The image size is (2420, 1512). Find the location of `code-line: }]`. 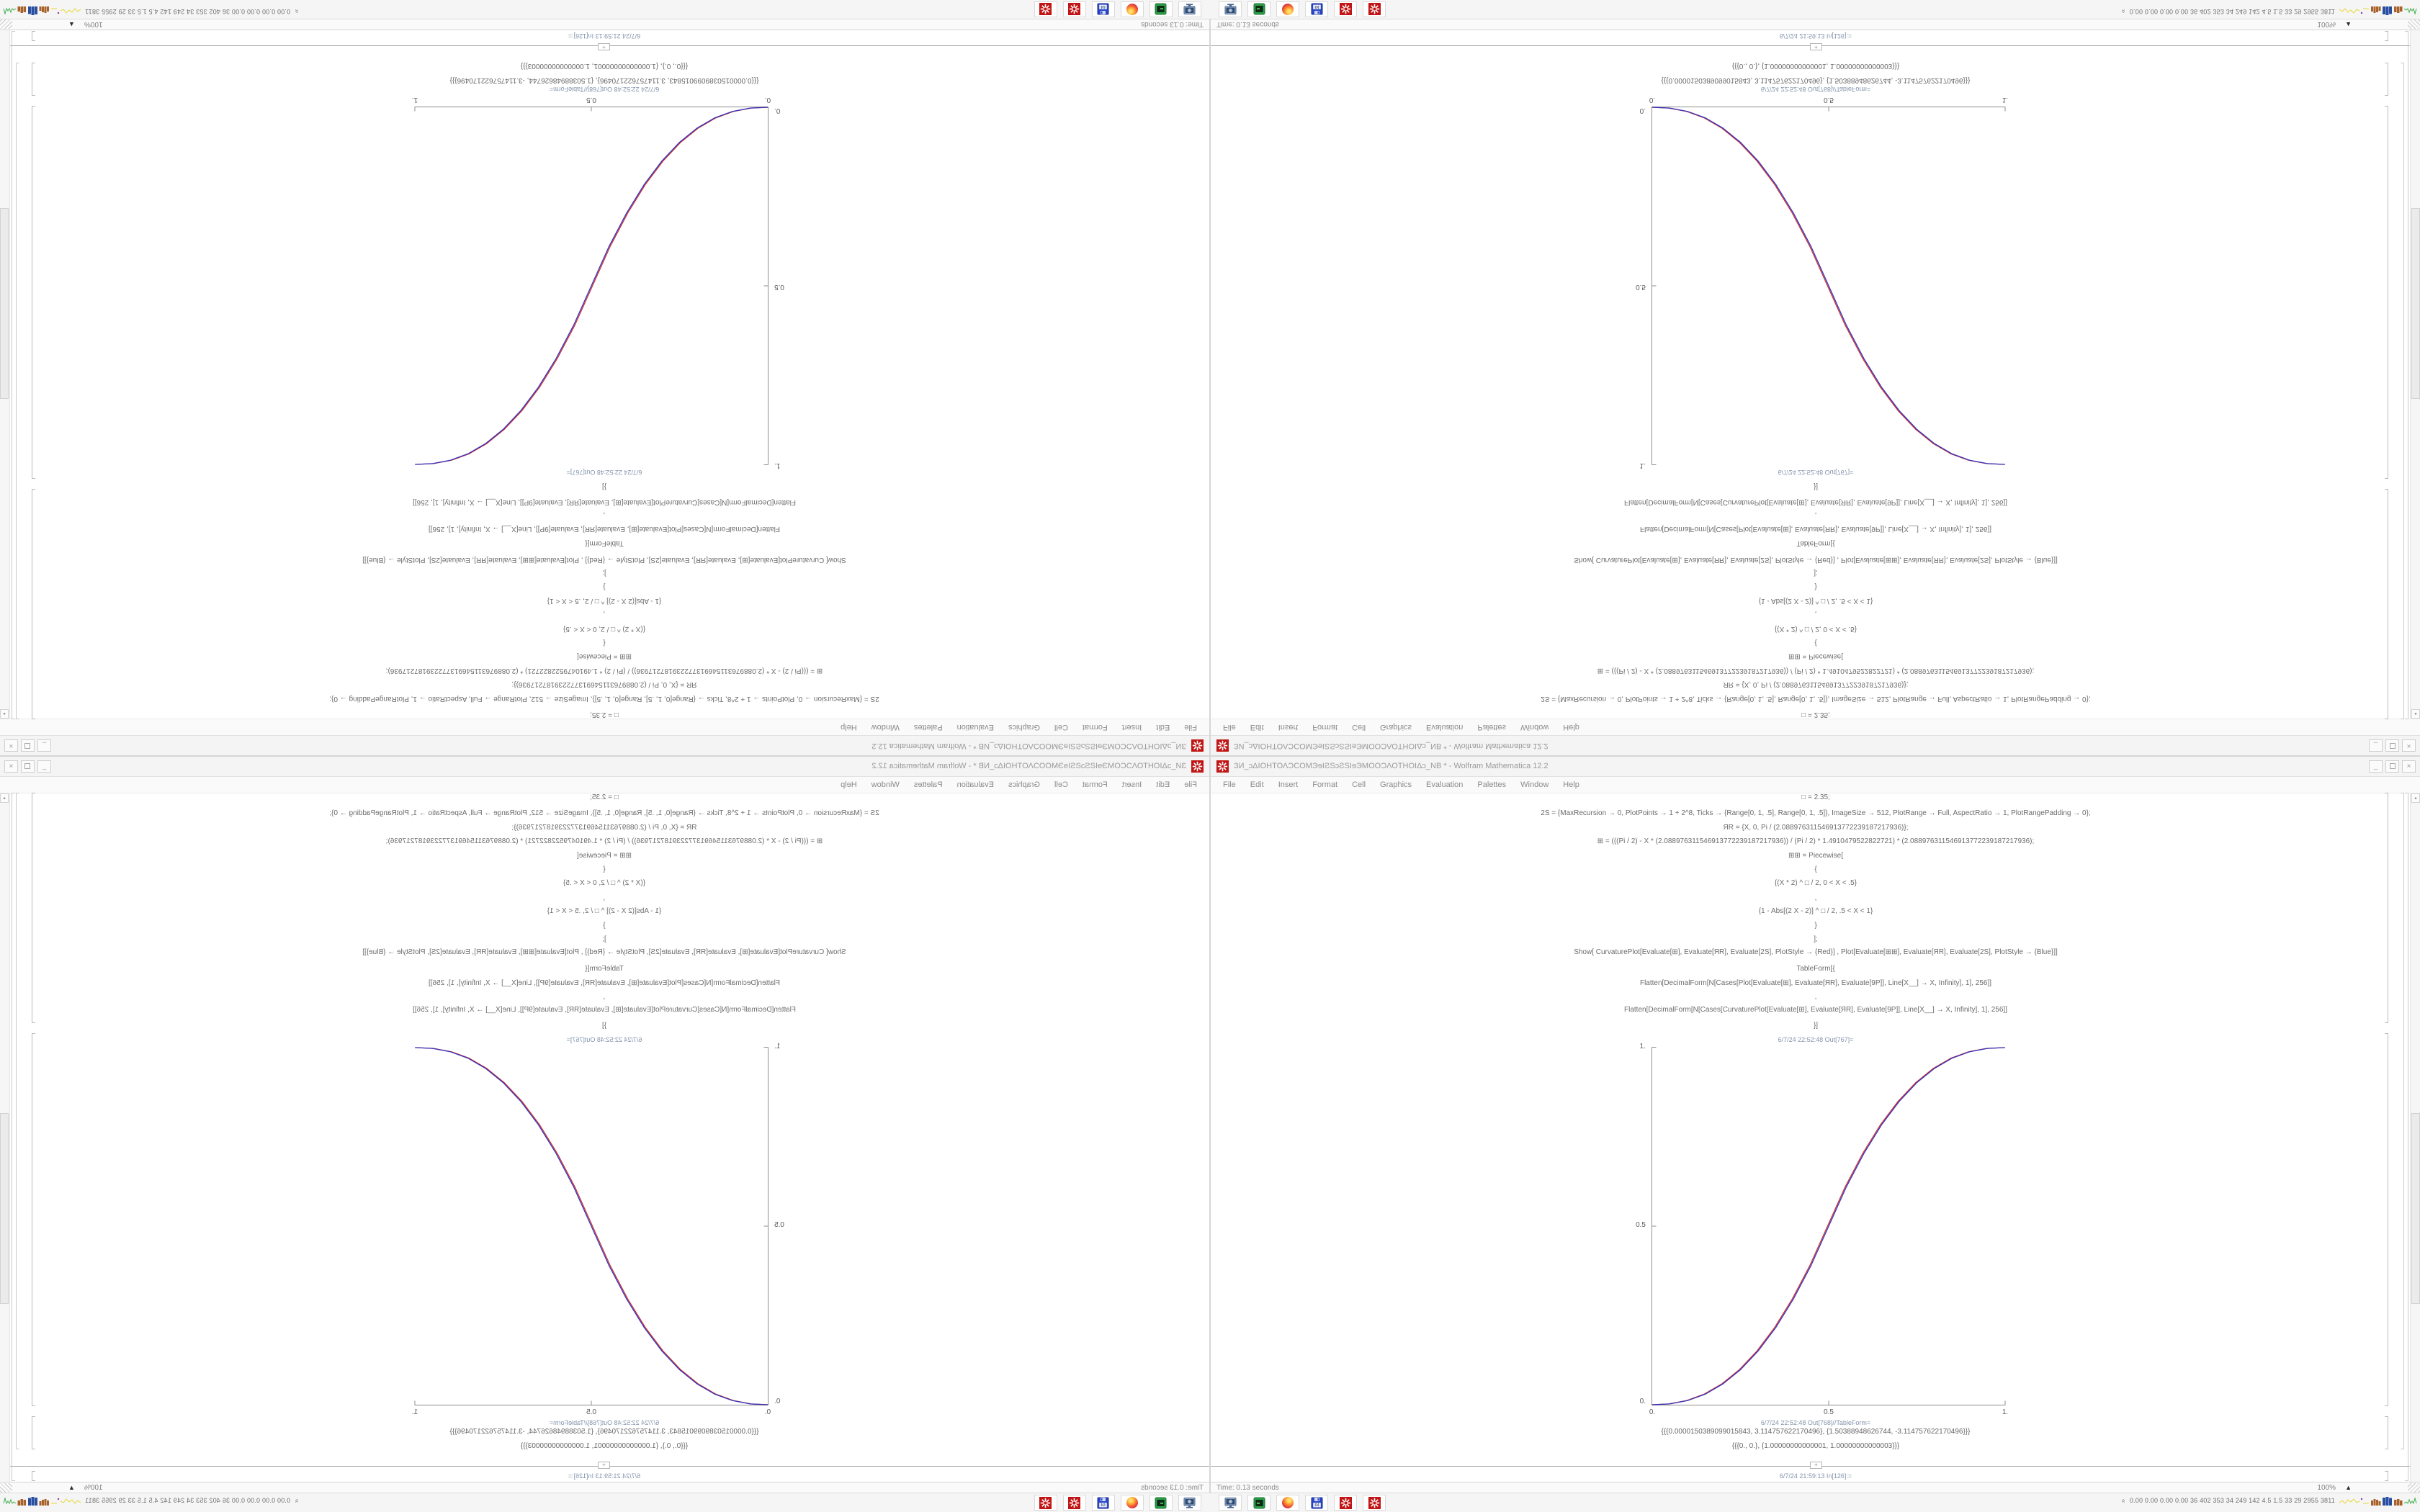

code-line: }] is located at coordinates (604, 486).